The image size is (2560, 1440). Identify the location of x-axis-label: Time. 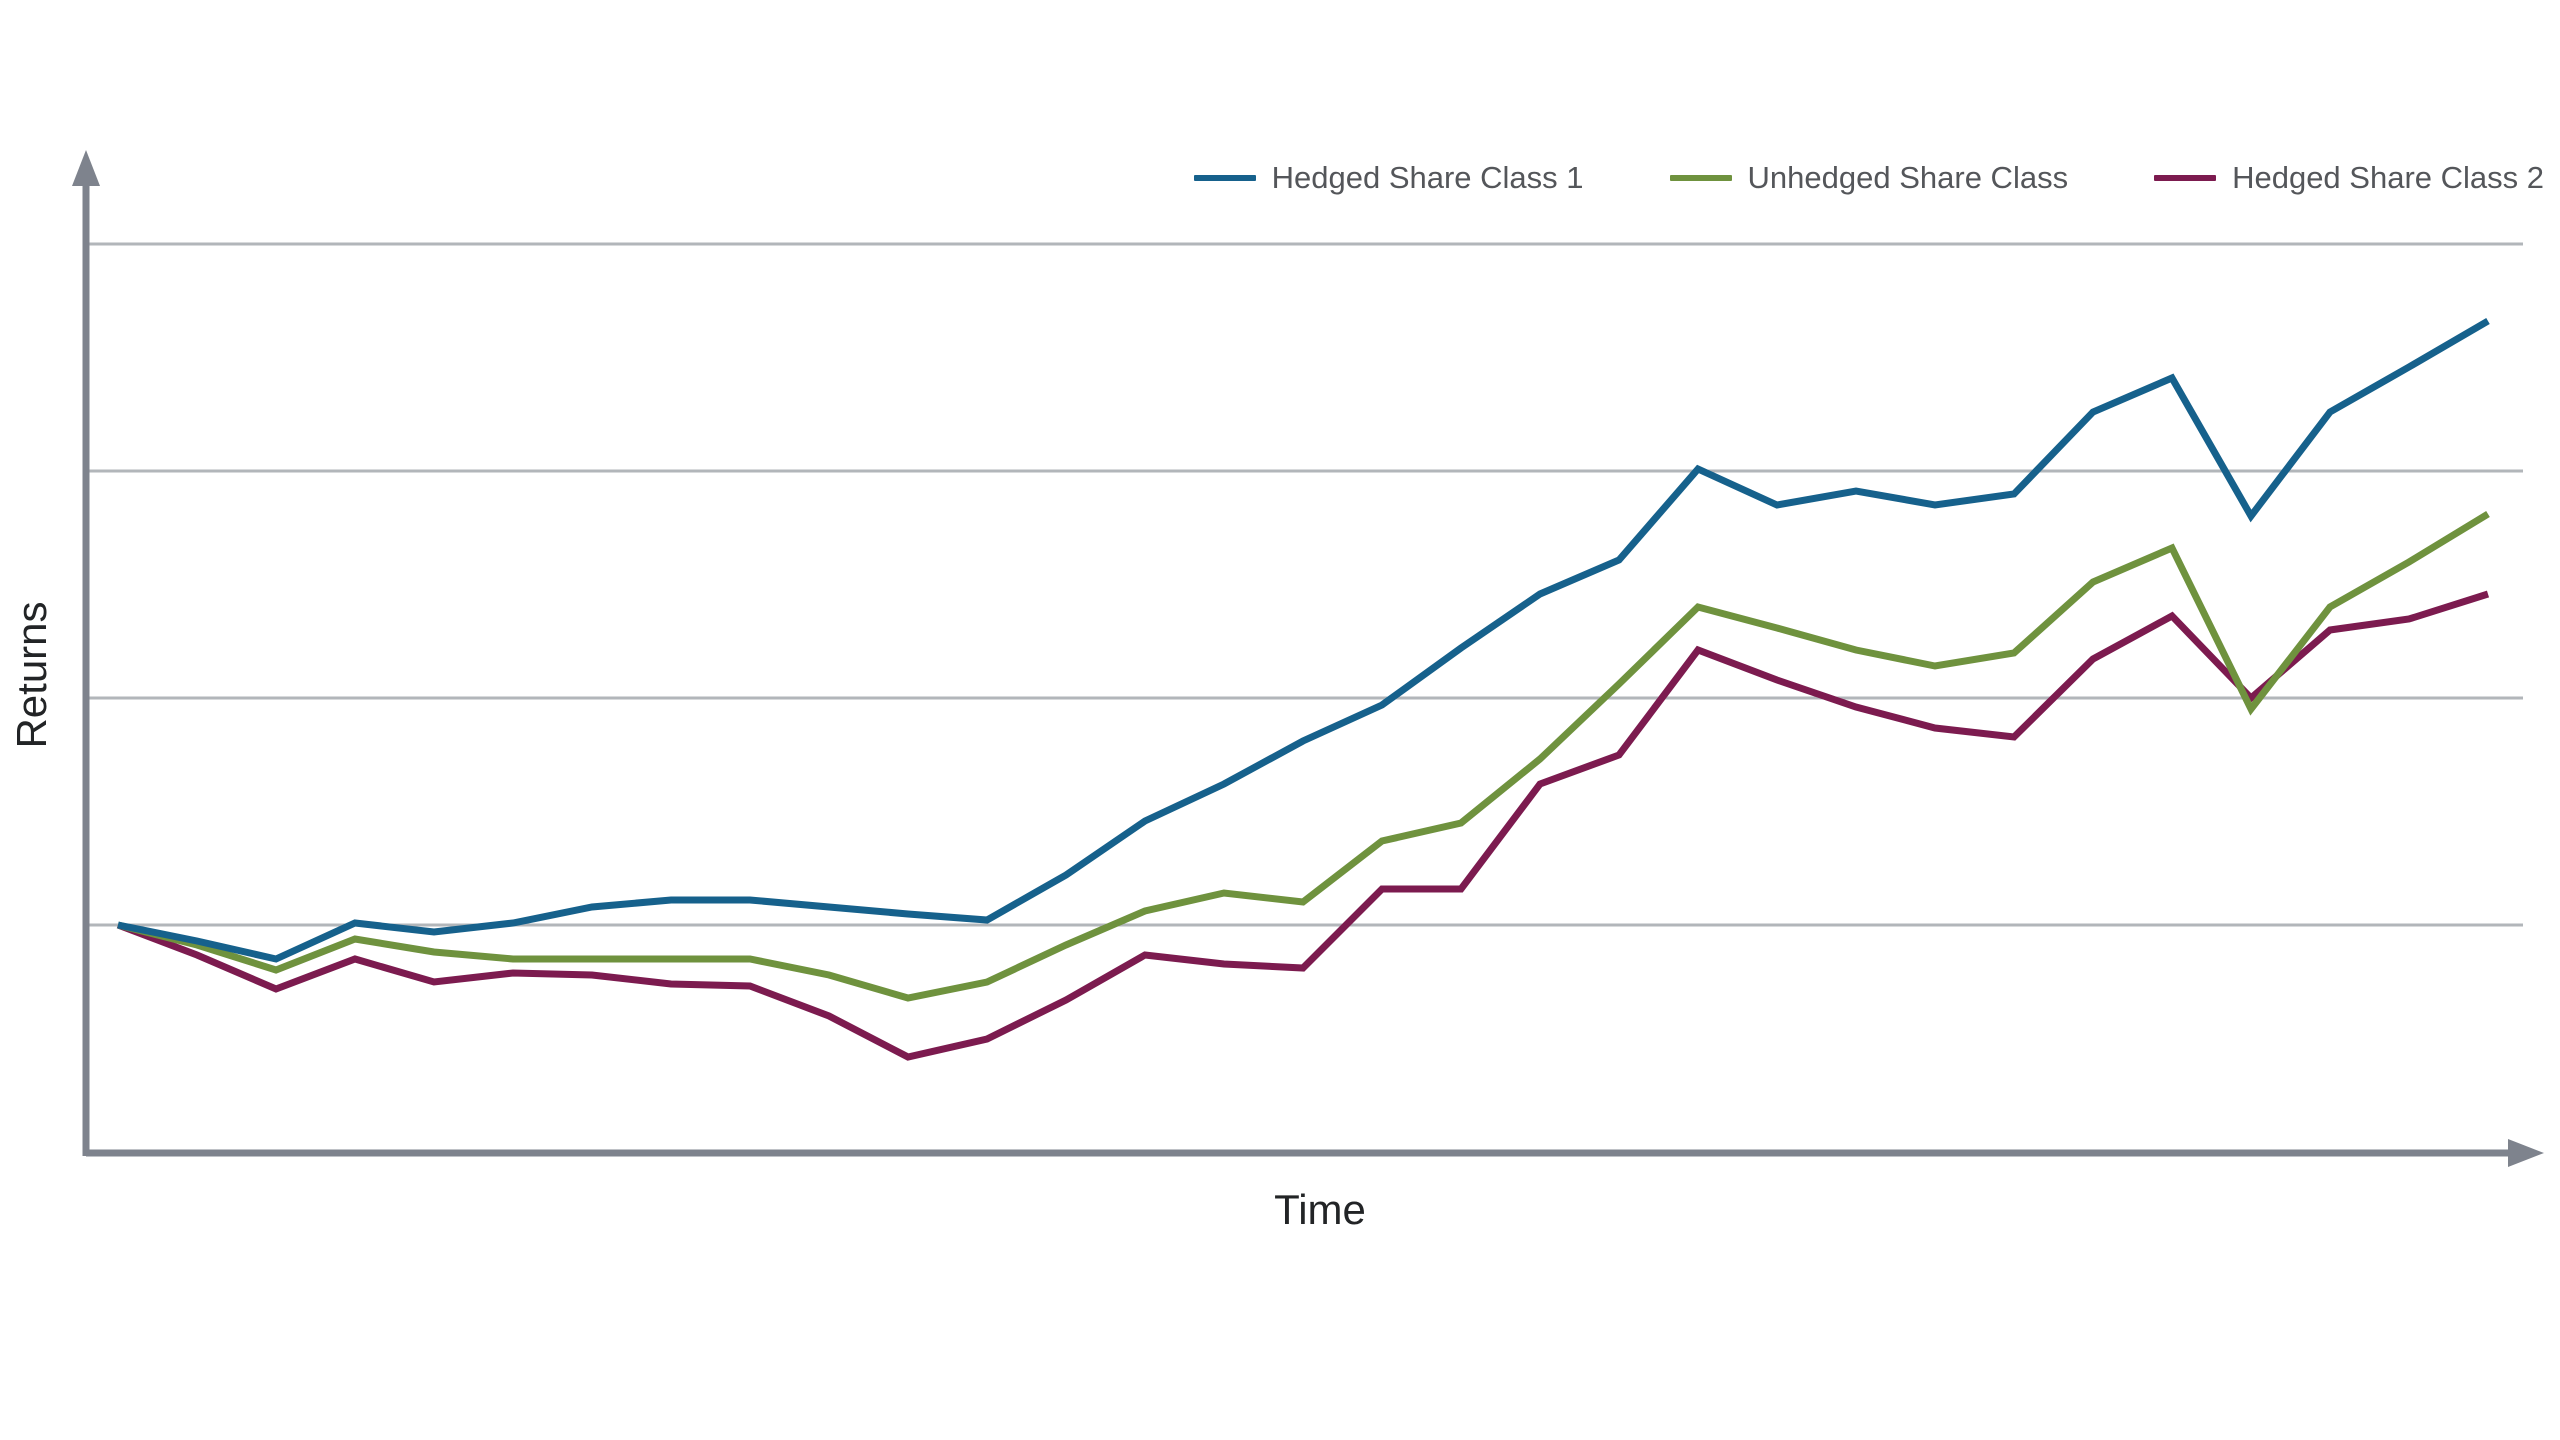
(1320, 1209).